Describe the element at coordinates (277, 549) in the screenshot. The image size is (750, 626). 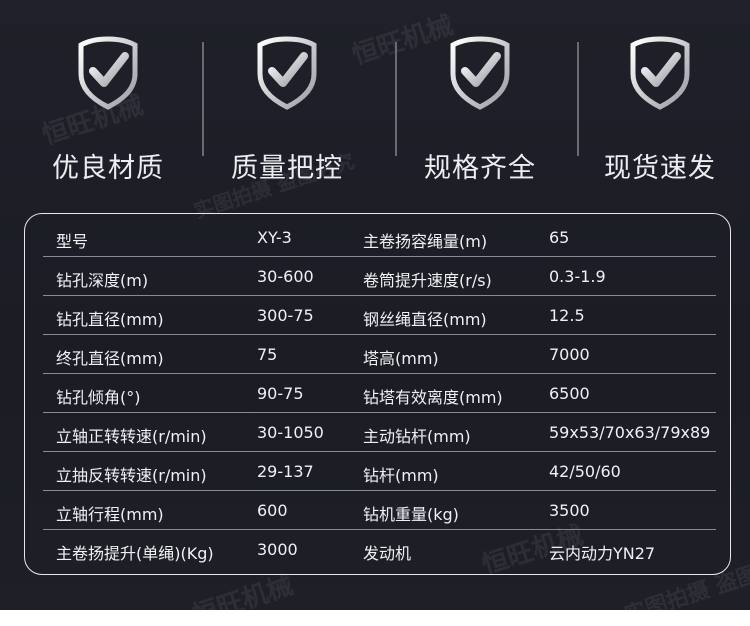
I see `spec-value: 3000` at that location.